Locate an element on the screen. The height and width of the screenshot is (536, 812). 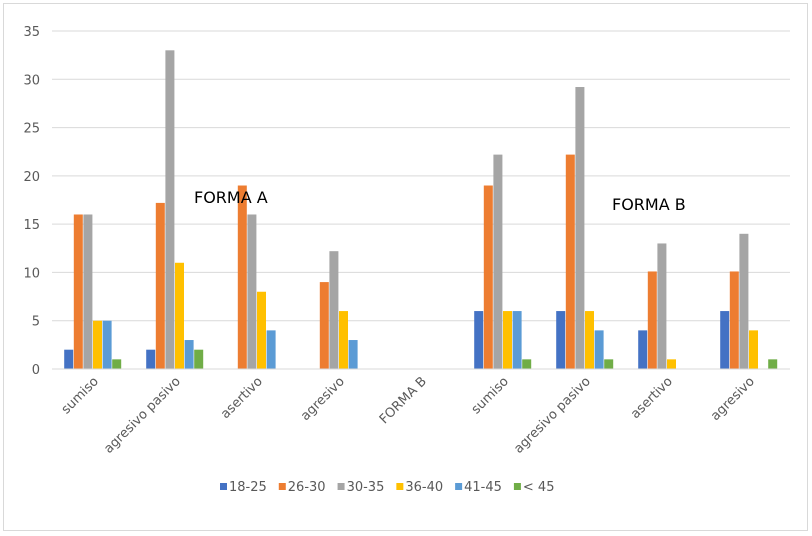
legend-label: 18-25 is located at coordinates (248, 487).